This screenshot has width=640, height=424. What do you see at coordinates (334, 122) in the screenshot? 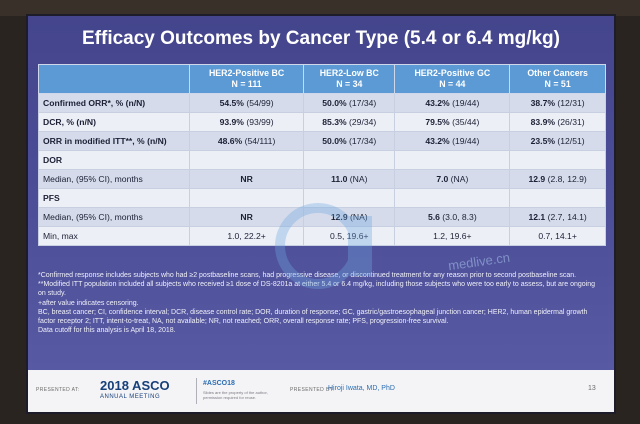
I see `cell-value: 85.3%` at bounding box center [334, 122].